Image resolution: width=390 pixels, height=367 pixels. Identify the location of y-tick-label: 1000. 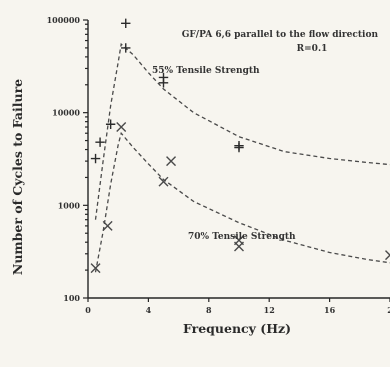
(69, 205).